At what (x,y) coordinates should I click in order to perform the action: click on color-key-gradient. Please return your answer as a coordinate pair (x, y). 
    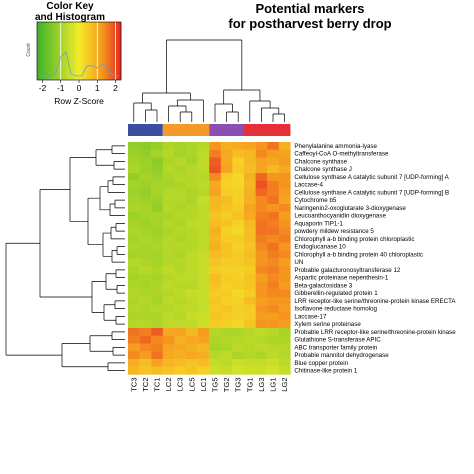
    Looking at the image, I should click on (79, 51).